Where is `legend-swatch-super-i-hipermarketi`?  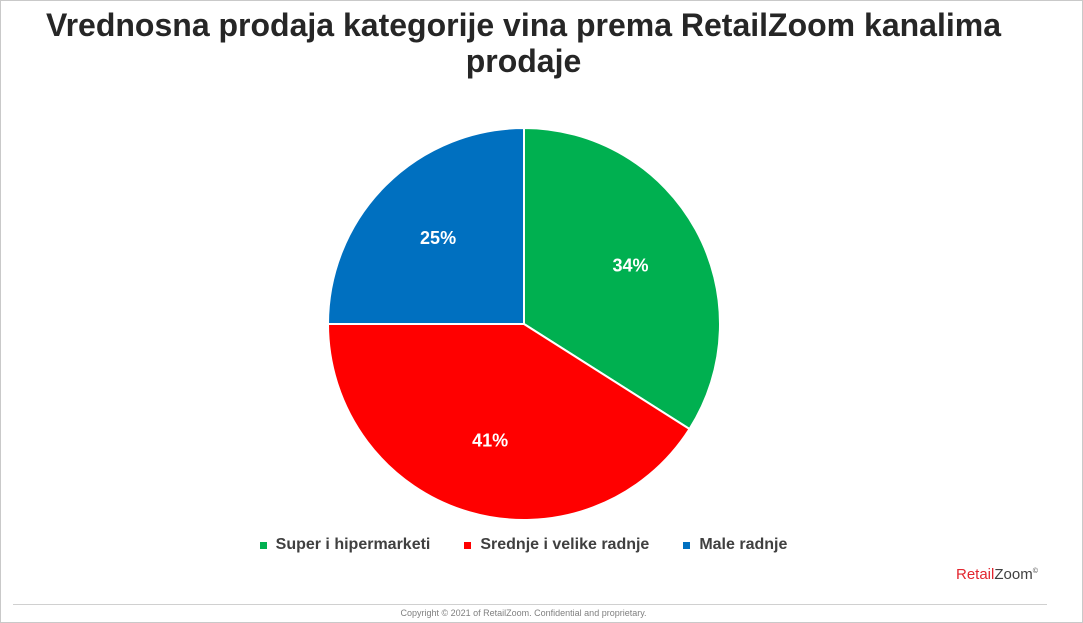
legend-swatch-super-i-hipermarketi is located at coordinates (263, 545).